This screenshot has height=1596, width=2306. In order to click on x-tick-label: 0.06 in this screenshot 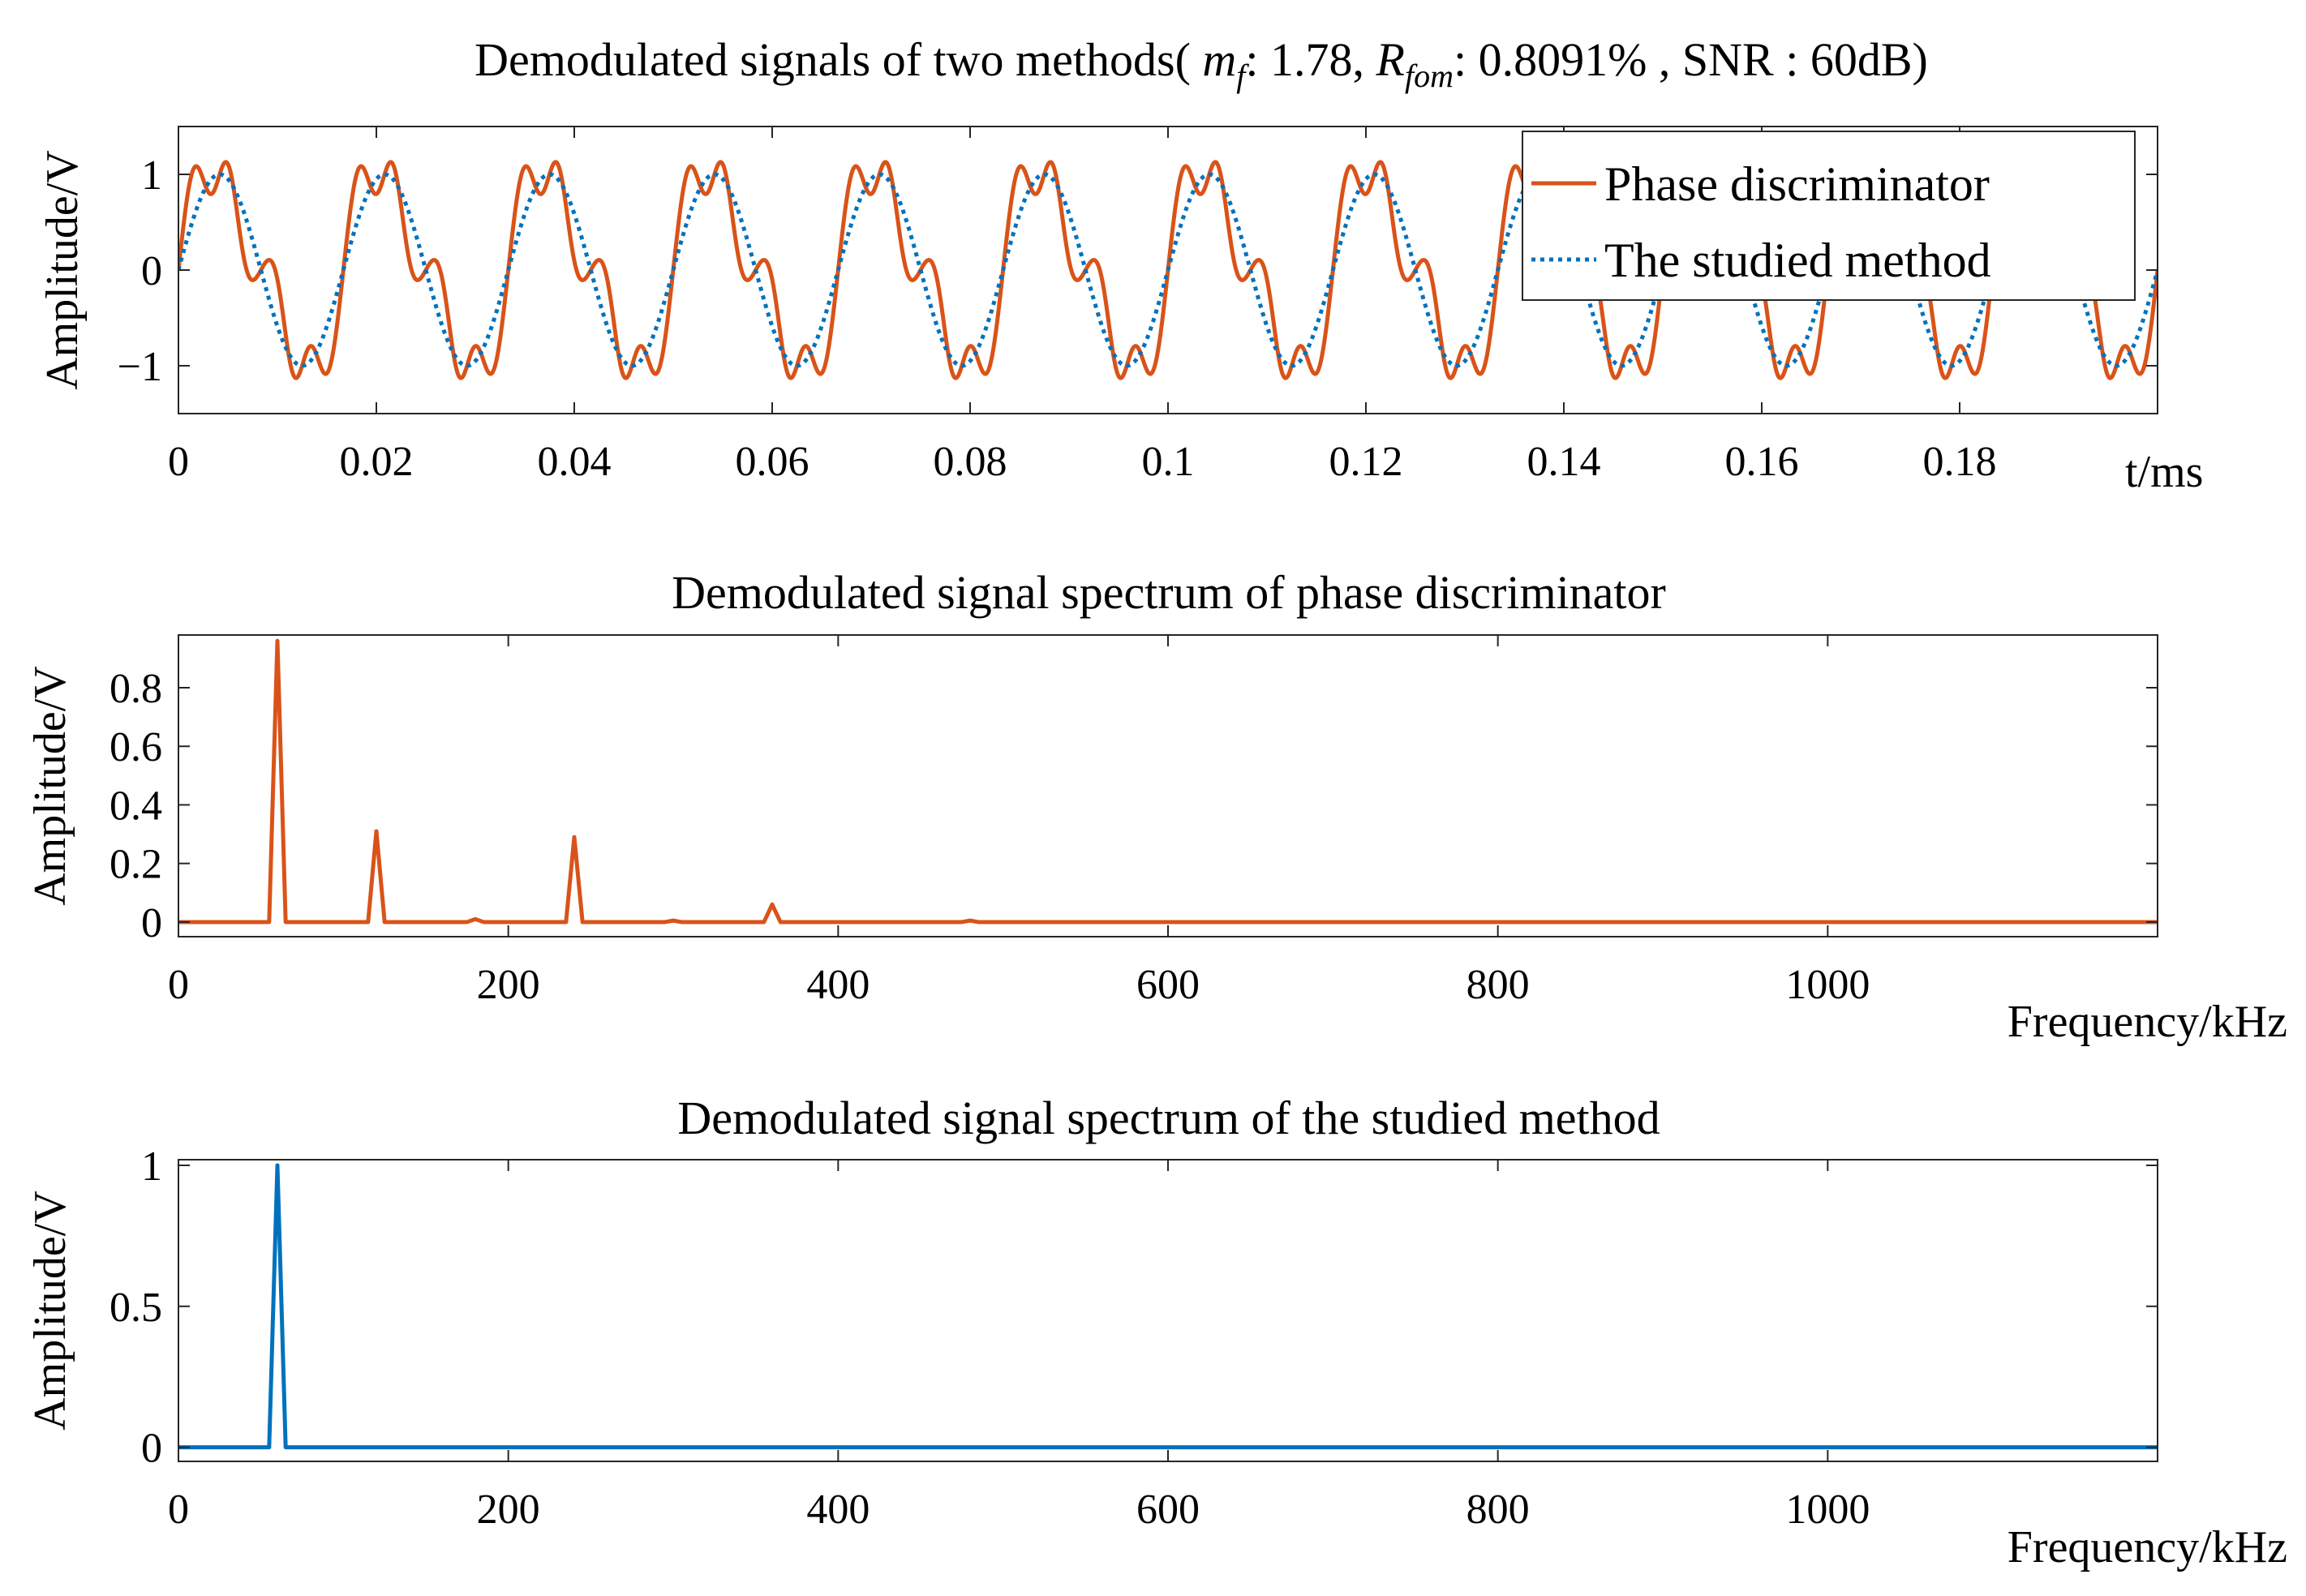, I will do `click(772, 462)`.